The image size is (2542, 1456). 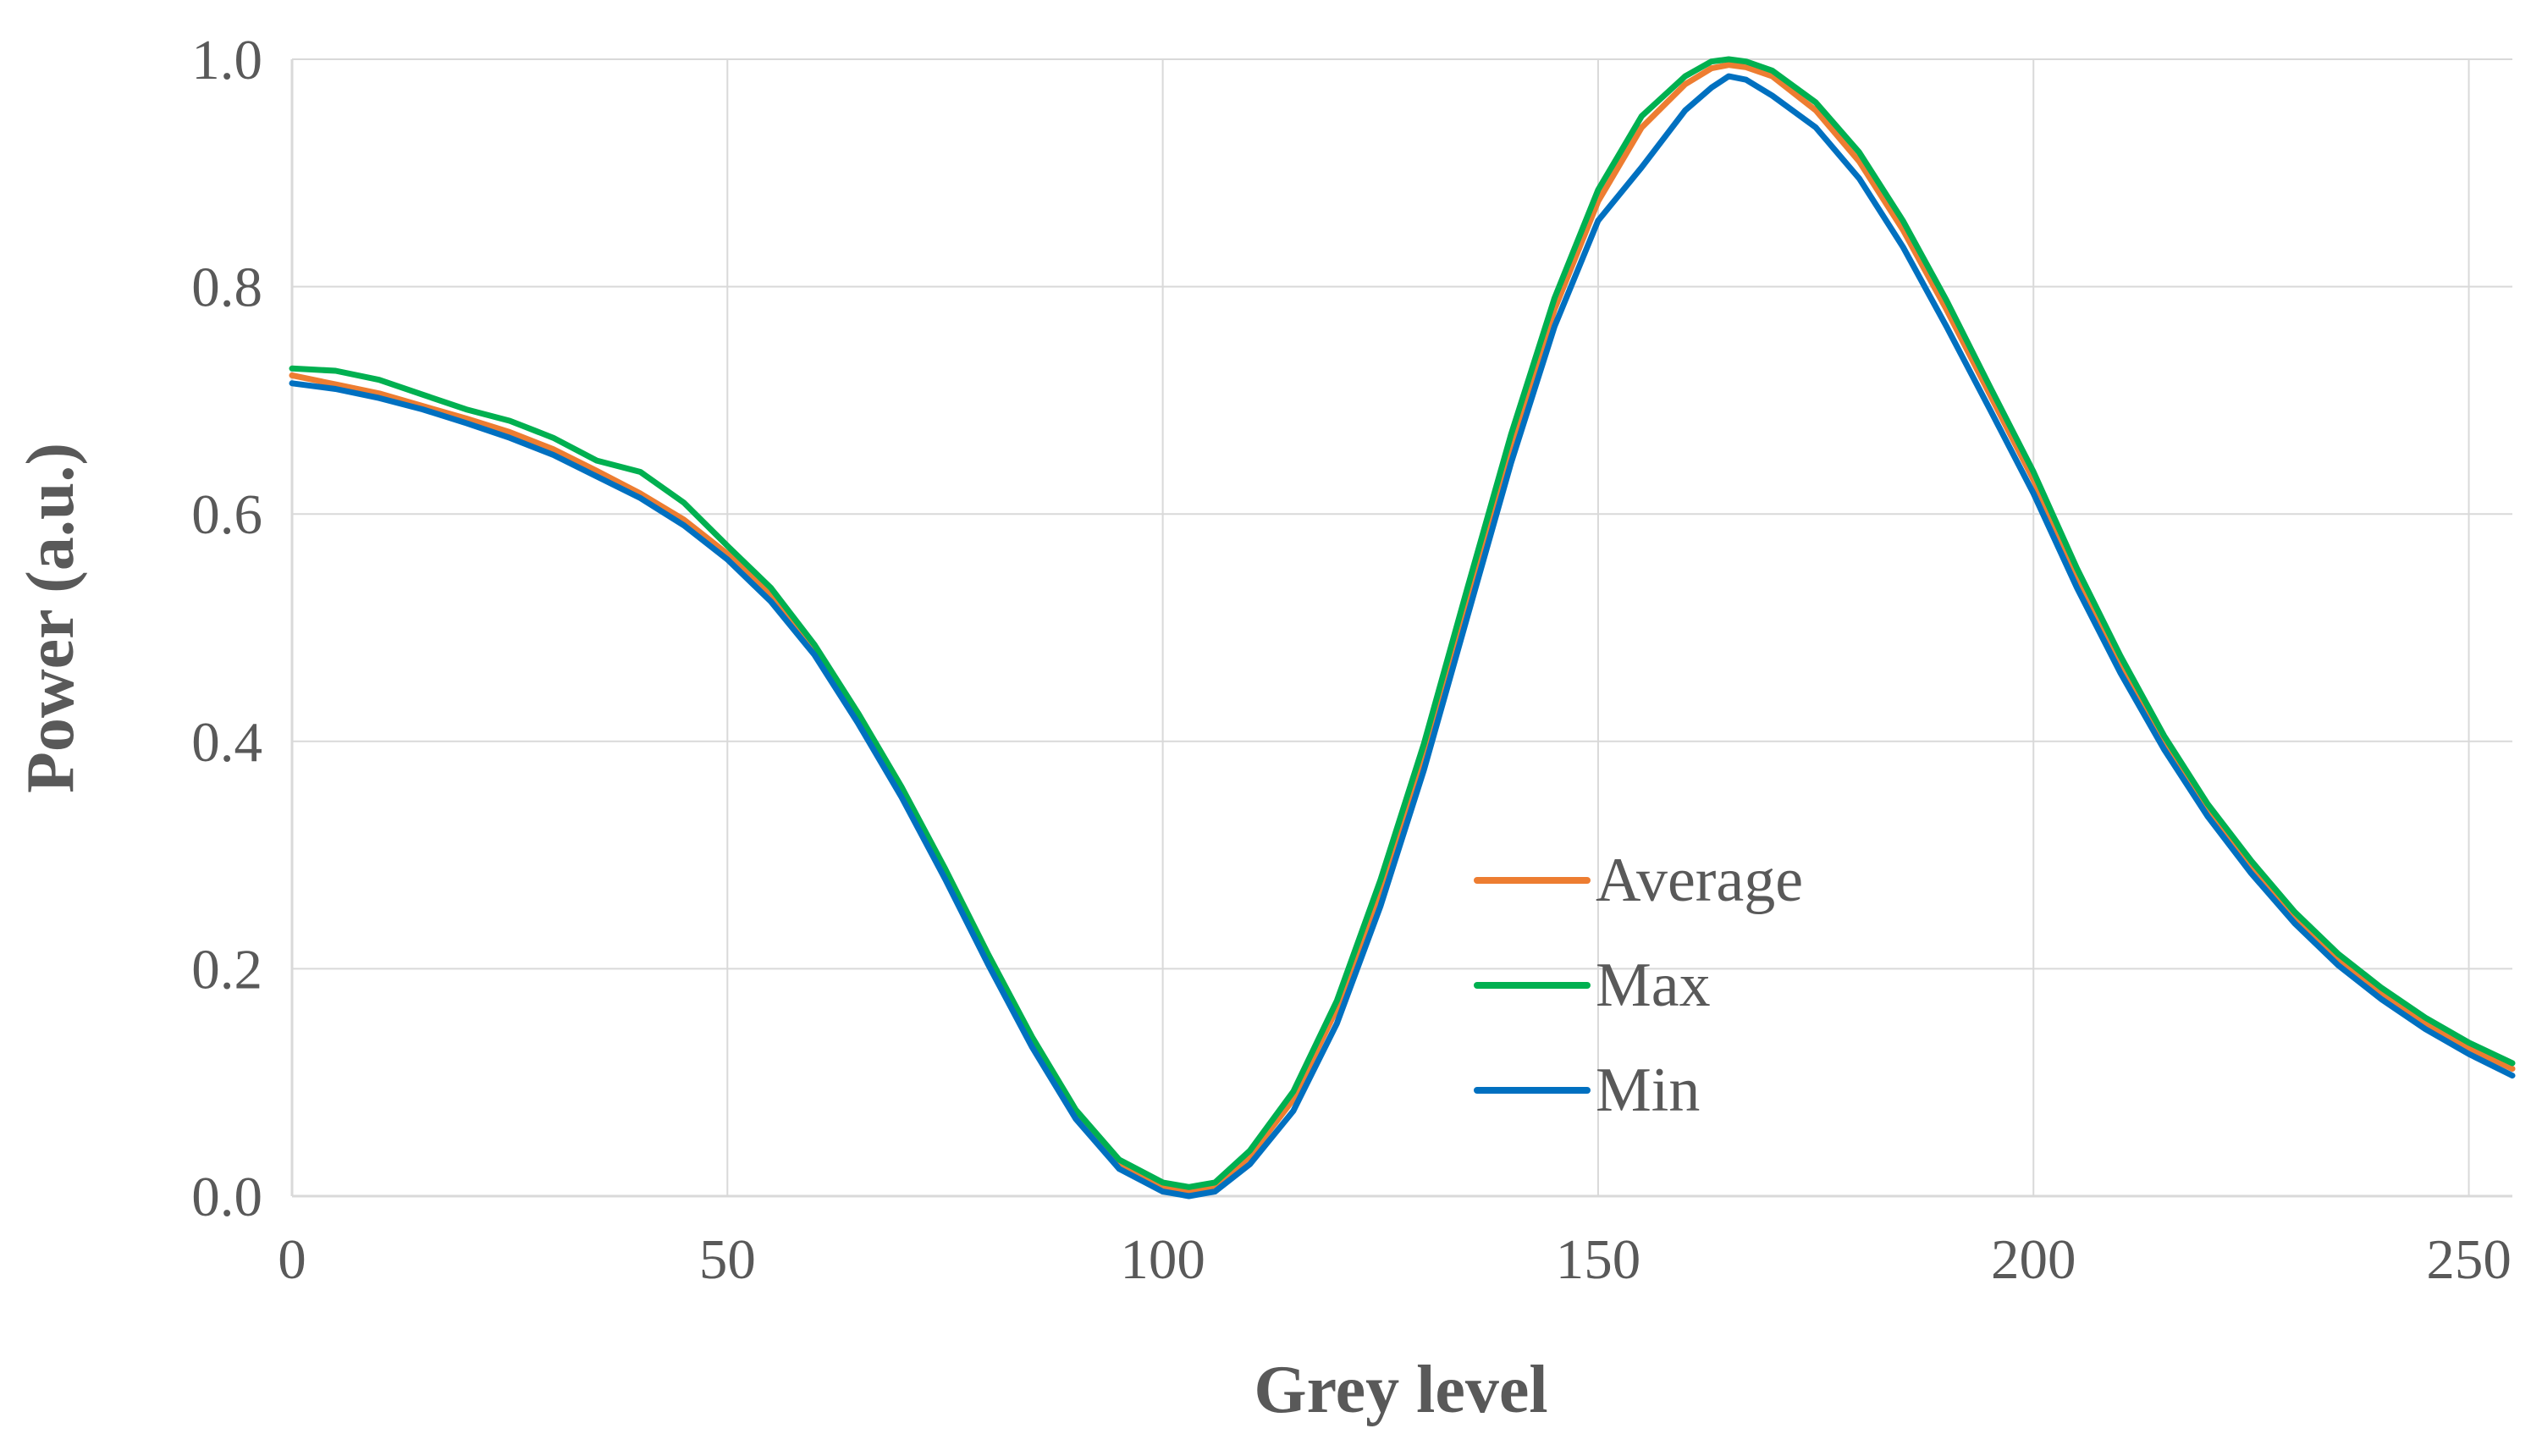 What do you see at coordinates (226, 743) in the screenshot?
I see `y-tick-label: 0.4` at bounding box center [226, 743].